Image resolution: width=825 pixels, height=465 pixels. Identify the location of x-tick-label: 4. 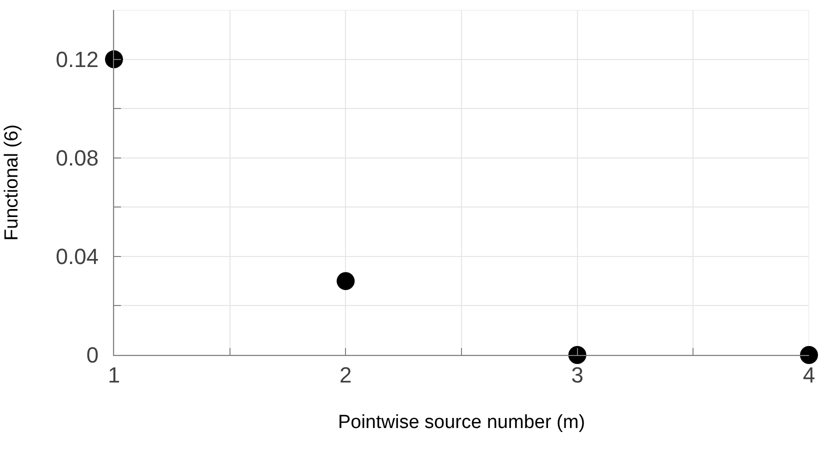
(809, 375).